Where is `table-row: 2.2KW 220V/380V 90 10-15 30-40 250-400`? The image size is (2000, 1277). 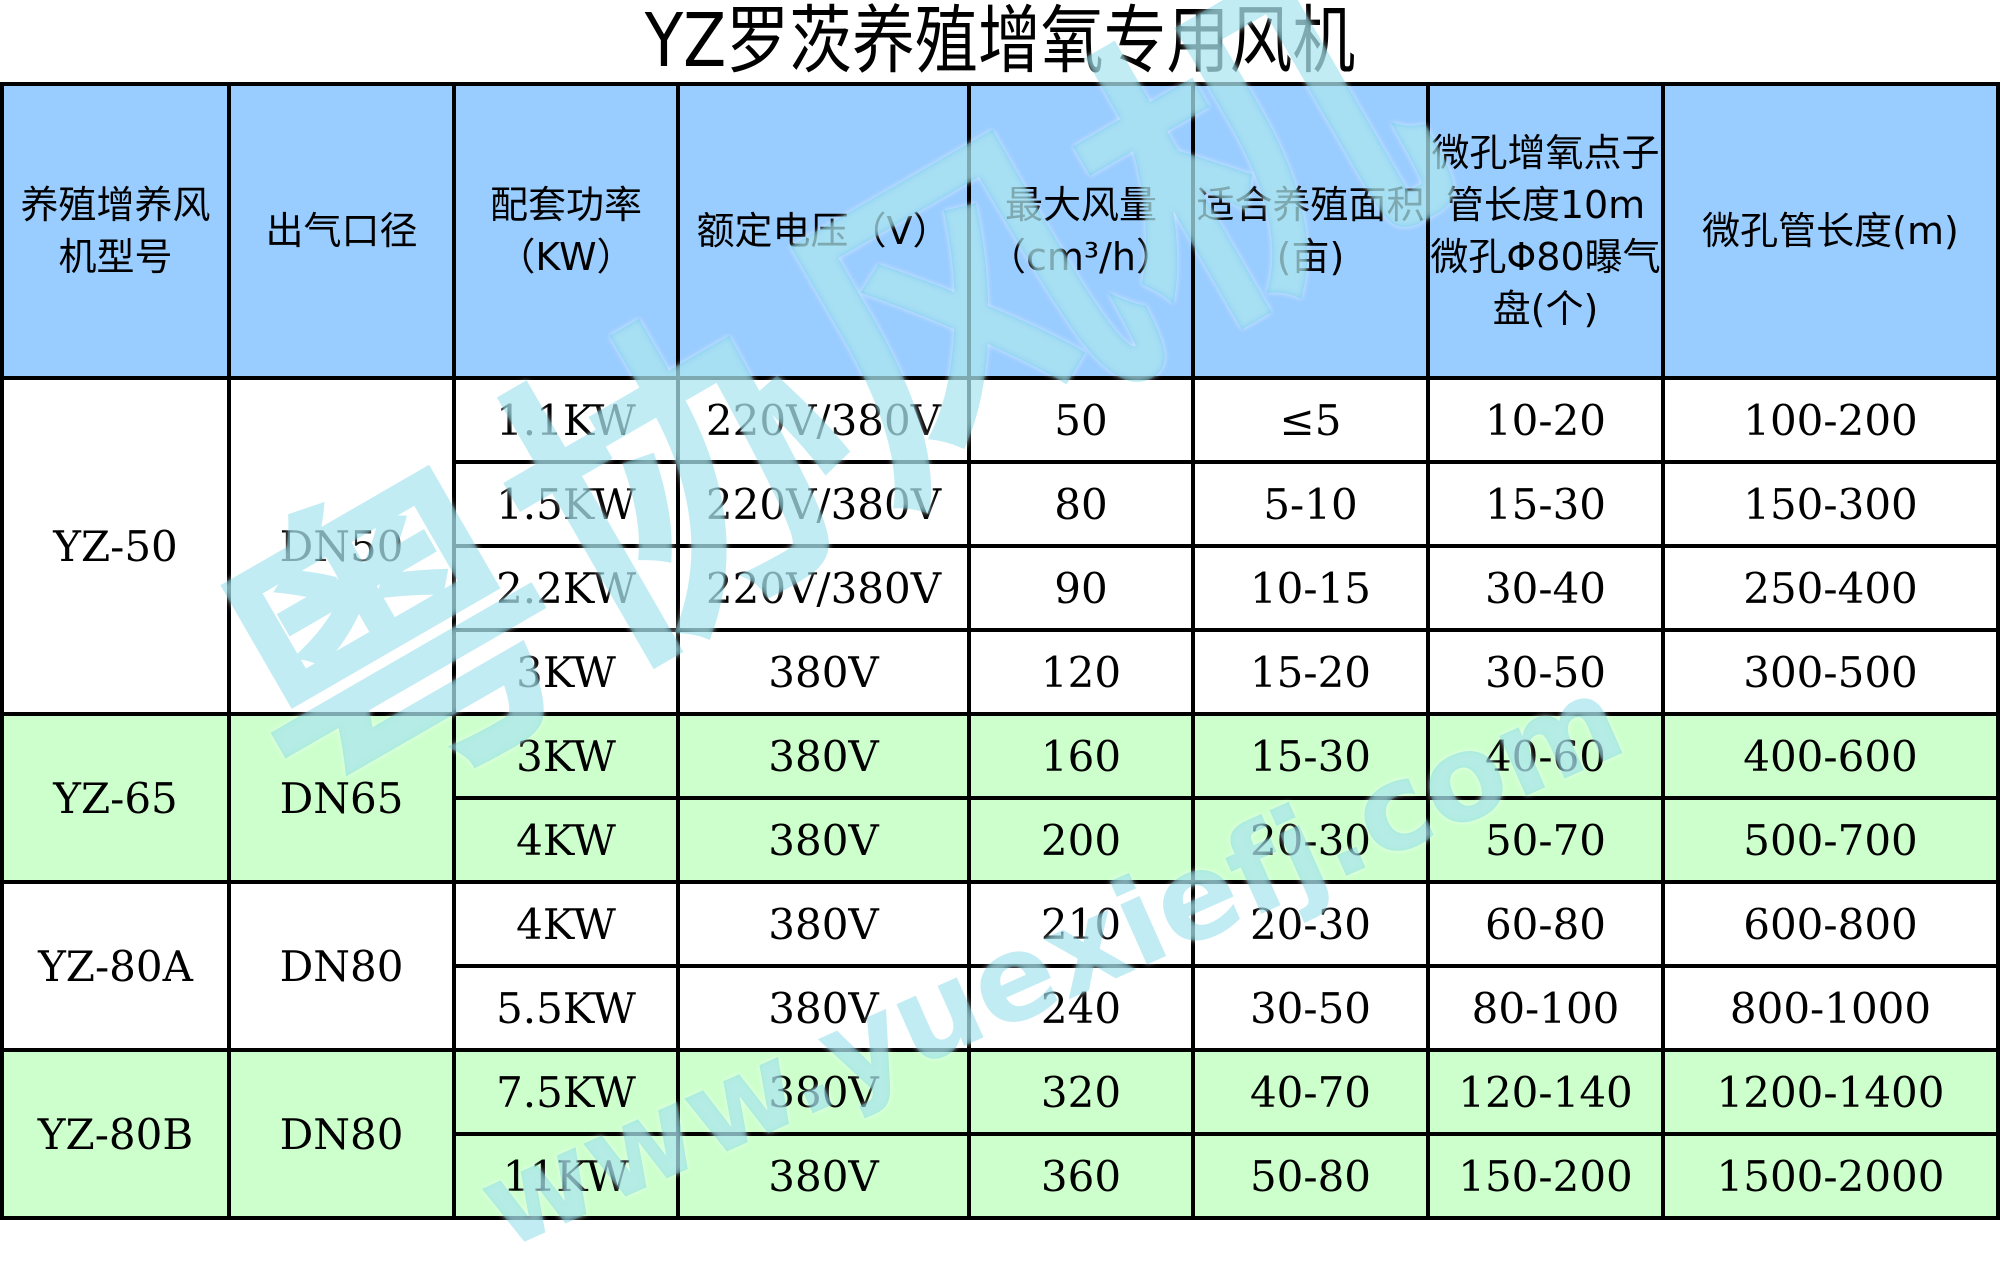 table-row: 2.2KW 220V/380V 90 10-15 30-40 250-400 is located at coordinates (1001, 588).